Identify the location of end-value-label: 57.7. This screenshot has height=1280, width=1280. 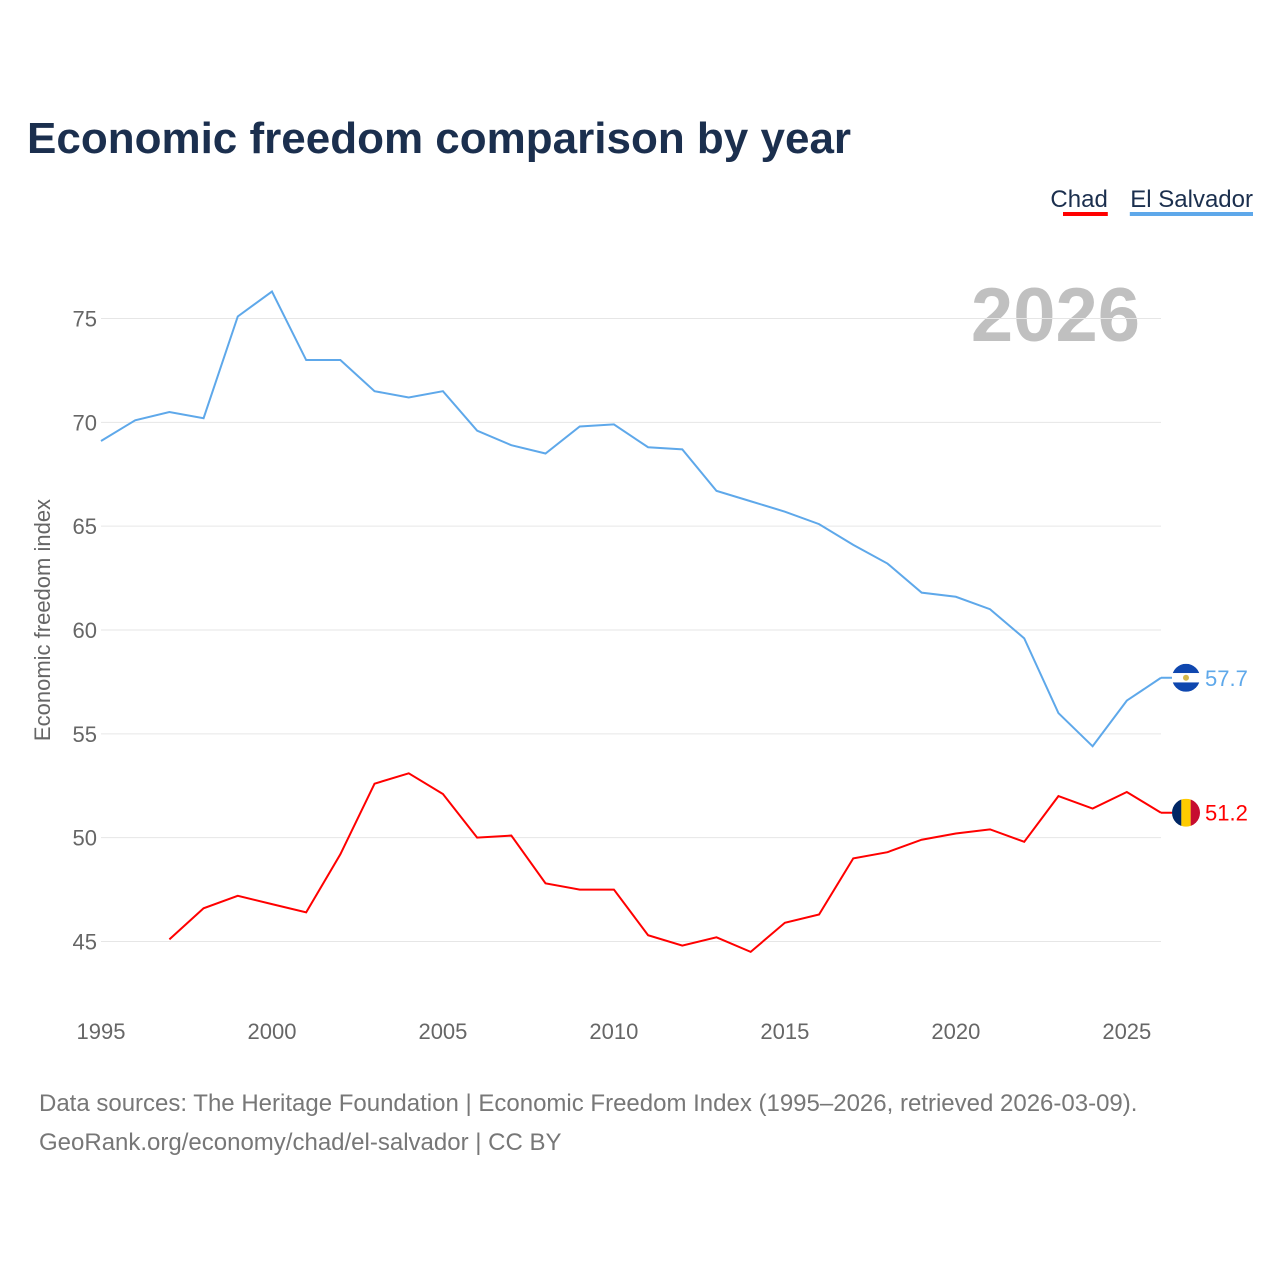
(1226, 678).